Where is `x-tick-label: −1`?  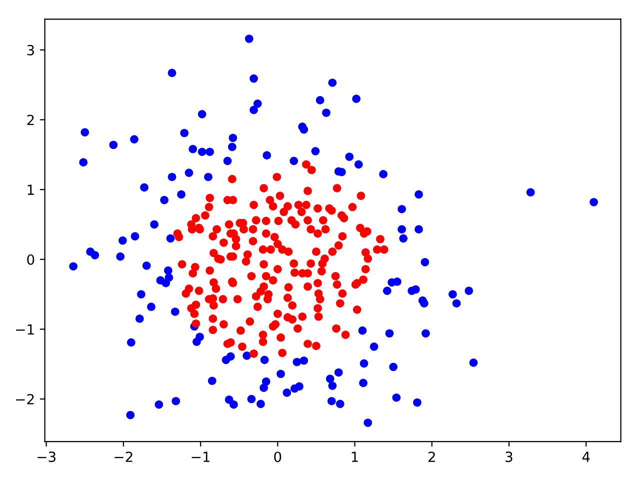
x-tick-label: −1 is located at coordinates (201, 457).